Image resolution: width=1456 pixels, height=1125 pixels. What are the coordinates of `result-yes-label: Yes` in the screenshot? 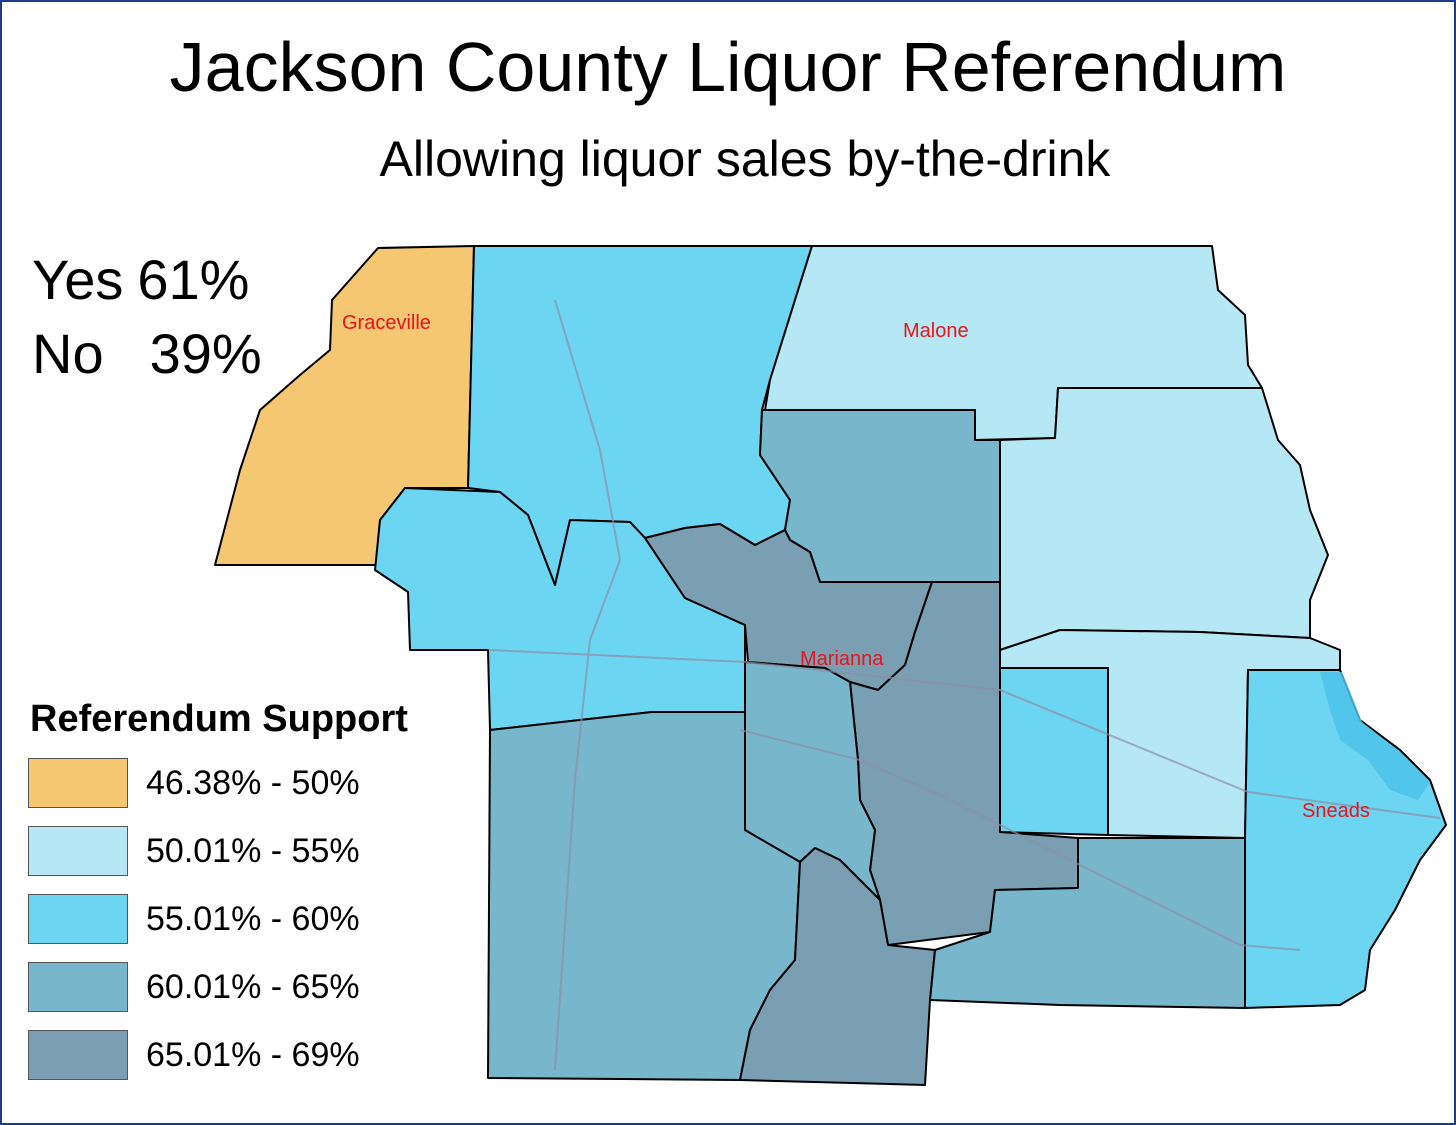 It's located at (78, 279).